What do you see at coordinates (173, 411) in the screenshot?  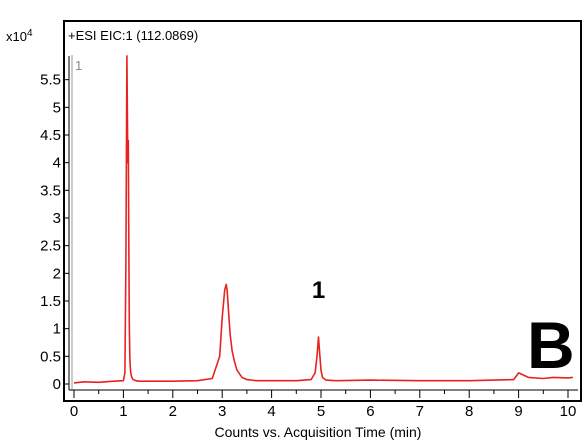 I see `x-tick-label: 2` at bounding box center [173, 411].